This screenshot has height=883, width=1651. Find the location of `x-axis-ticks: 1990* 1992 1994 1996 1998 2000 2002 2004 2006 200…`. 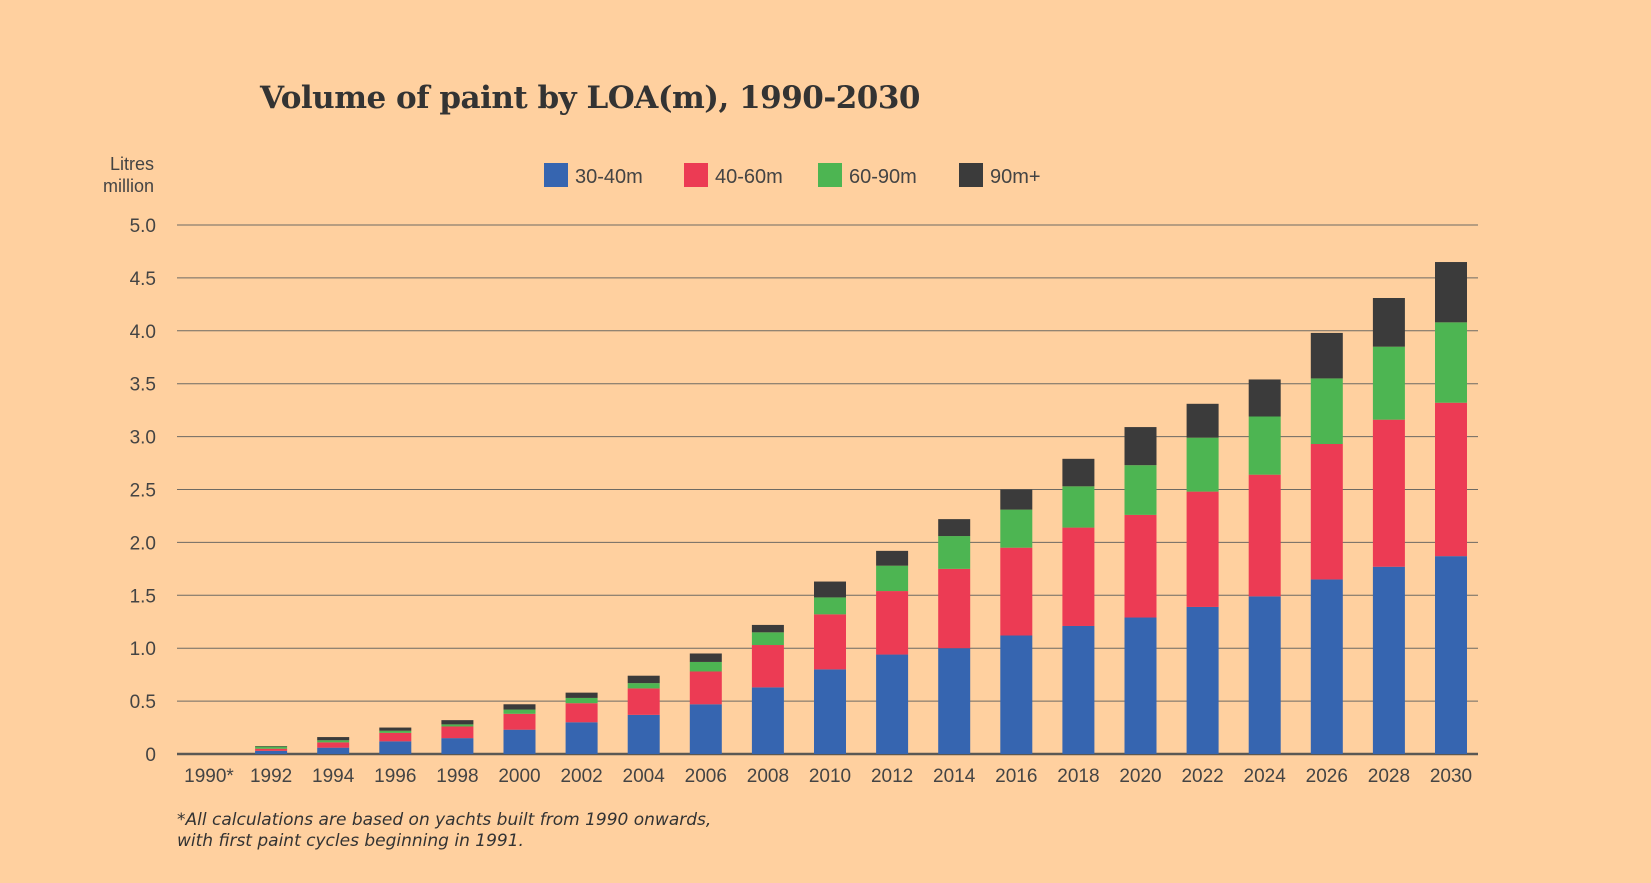

x-axis-ticks: 1990* 1992 1994 1996 1998 2000 2002 2004 2006 200… is located at coordinates (828, 776).